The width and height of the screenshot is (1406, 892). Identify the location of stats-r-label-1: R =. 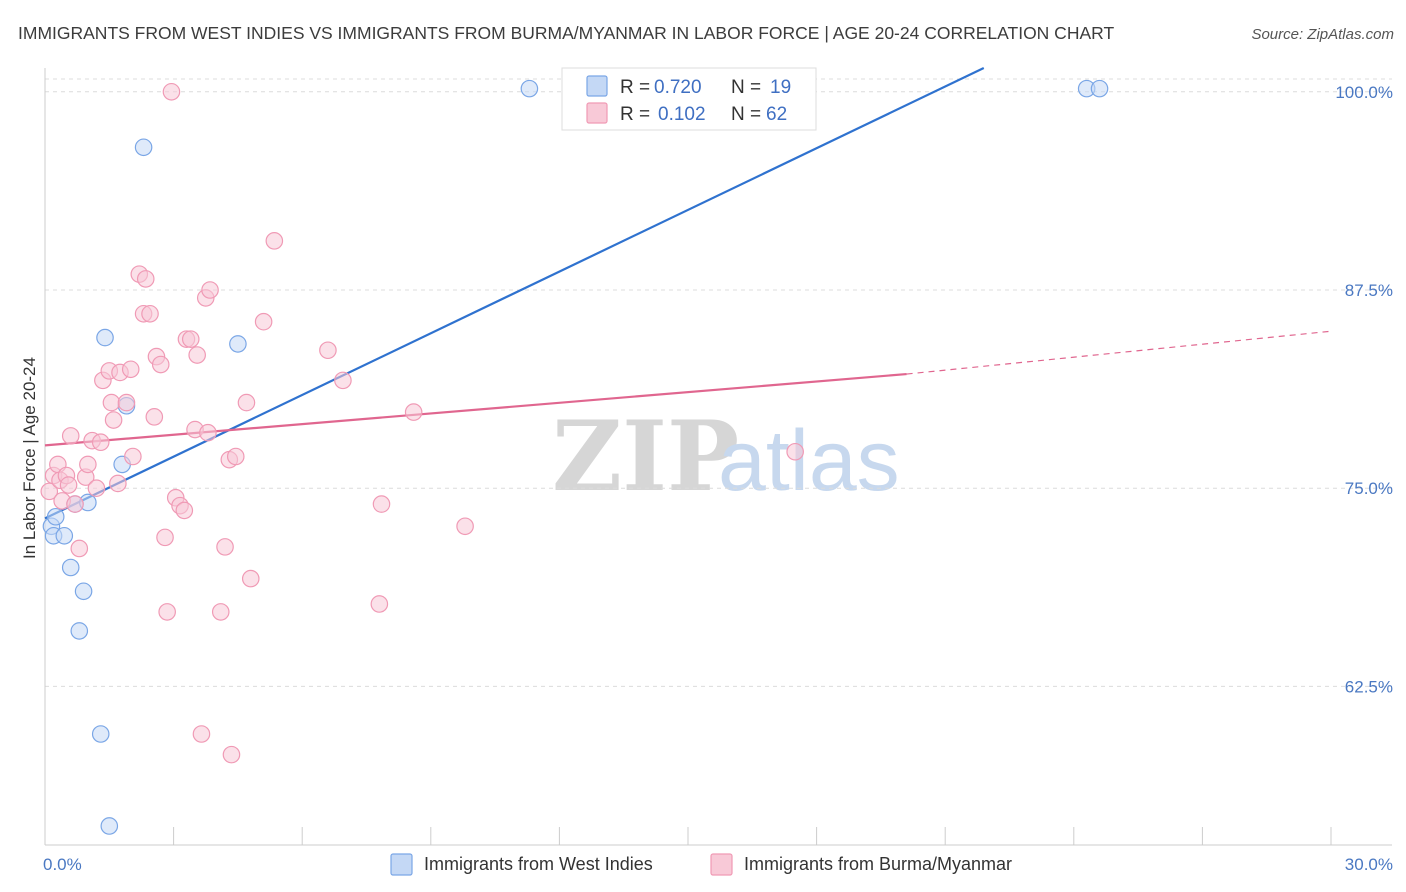
(635, 87).